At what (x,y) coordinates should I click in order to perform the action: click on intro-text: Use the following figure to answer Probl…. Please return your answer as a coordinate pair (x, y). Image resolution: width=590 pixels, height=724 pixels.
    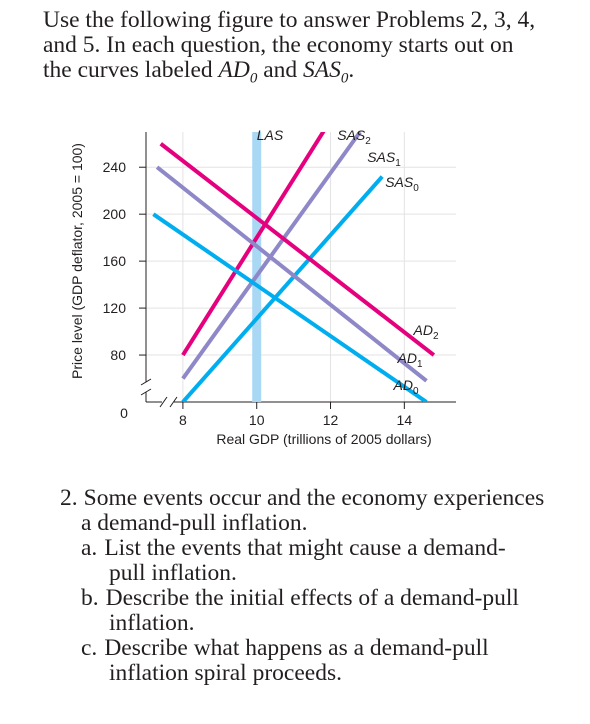
    Looking at the image, I should click on (308, 50).